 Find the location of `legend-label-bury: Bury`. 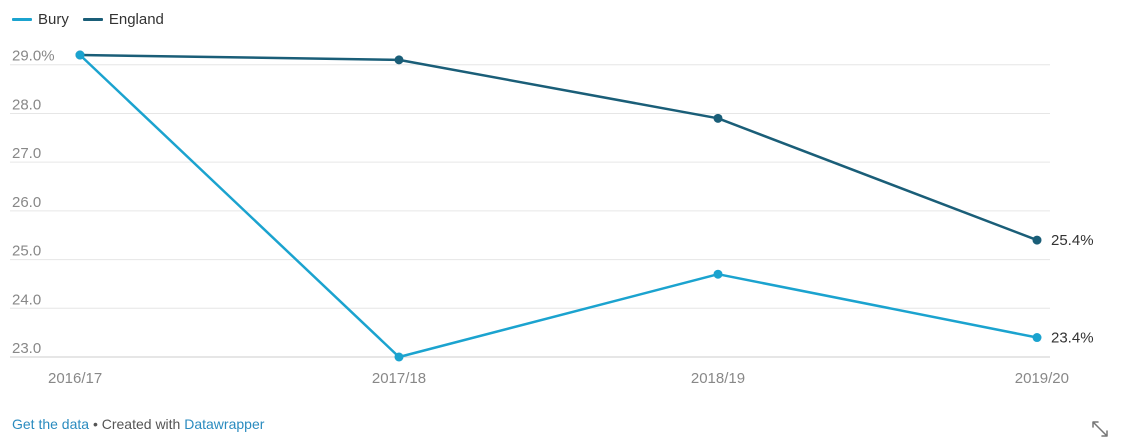

legend-label-bury: Bury is located at coordinates (53, 19).